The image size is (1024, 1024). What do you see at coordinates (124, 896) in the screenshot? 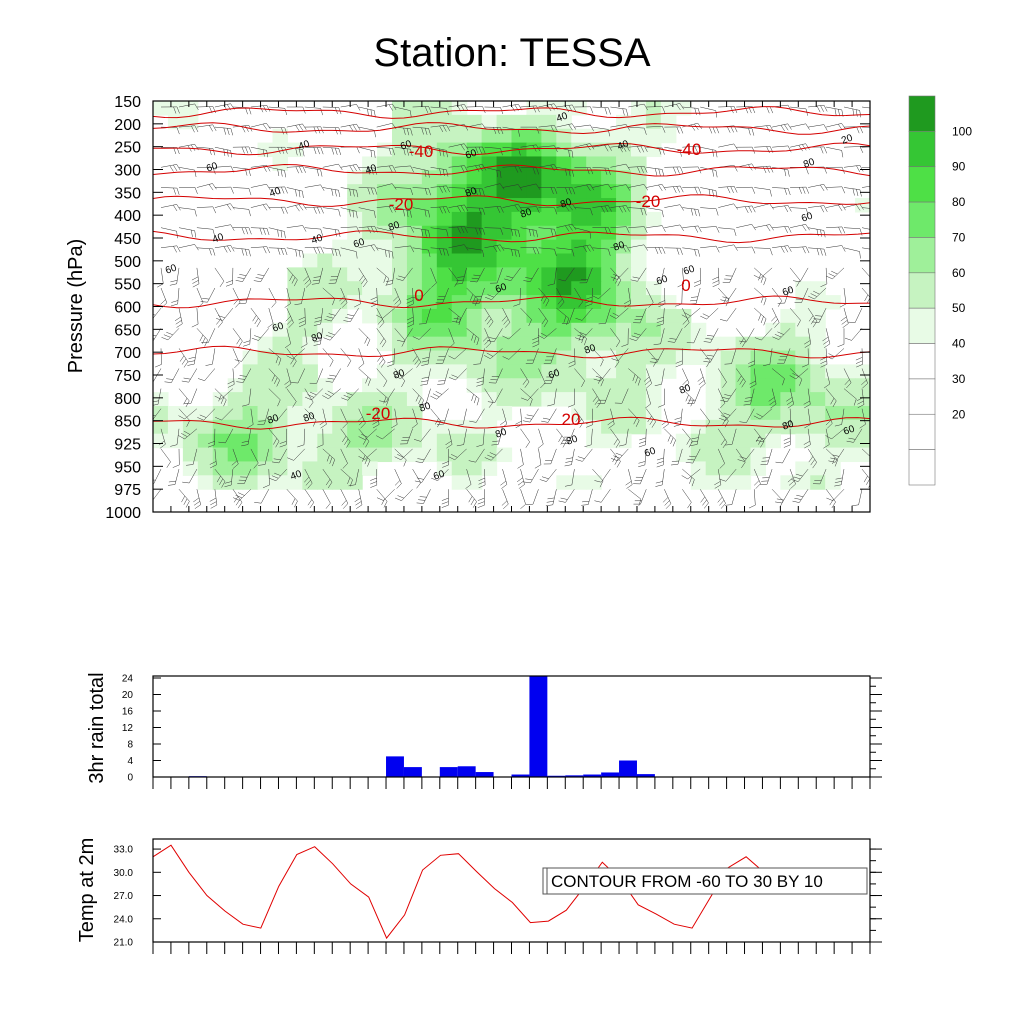
I see `temp-tick-label: 27.0` at bounding box center [124, 896].